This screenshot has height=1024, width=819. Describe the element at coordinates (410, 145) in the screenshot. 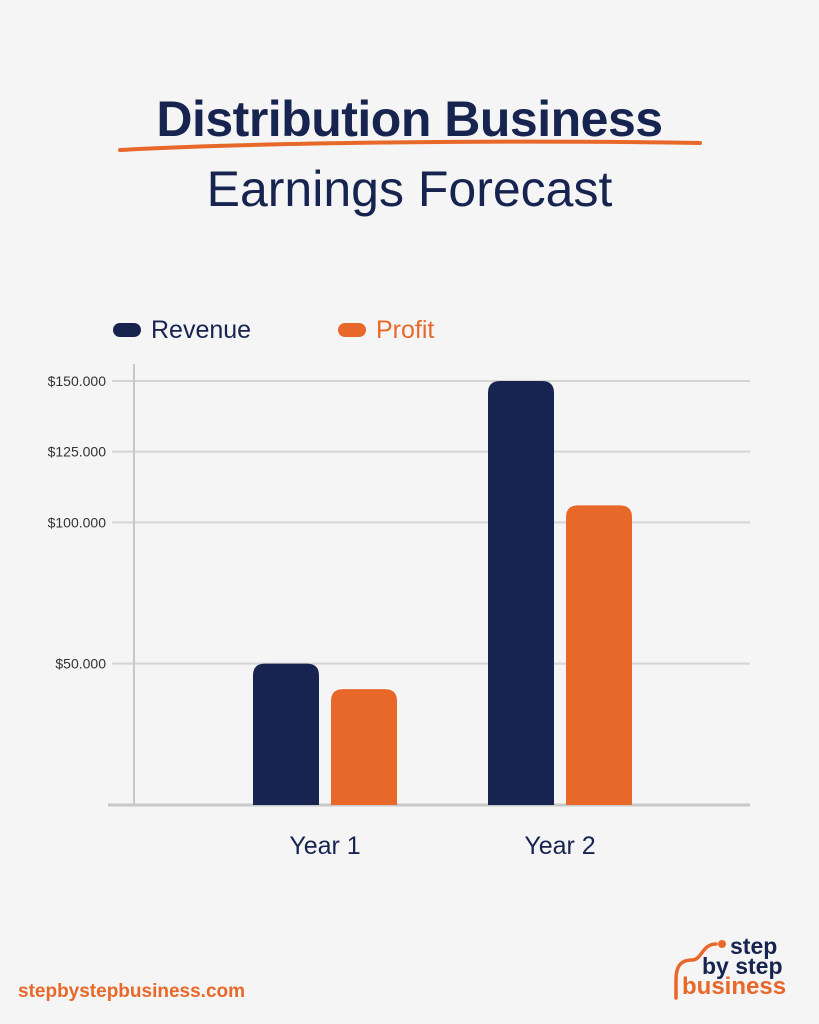

I see `title-underline` at that location.